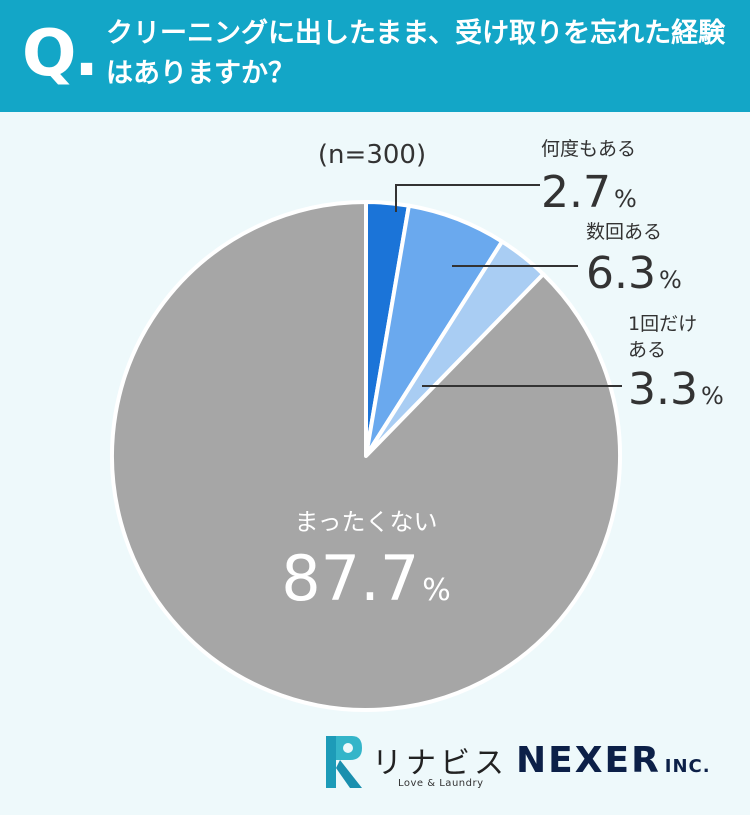 The width and height of the screenshot is (750, 815). I want to click on slice-value-2: 6.3%, so click(634, 273).